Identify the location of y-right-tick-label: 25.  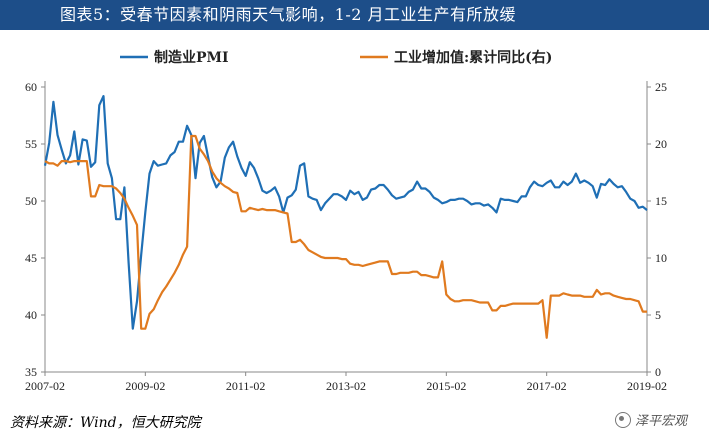
(661, 87).